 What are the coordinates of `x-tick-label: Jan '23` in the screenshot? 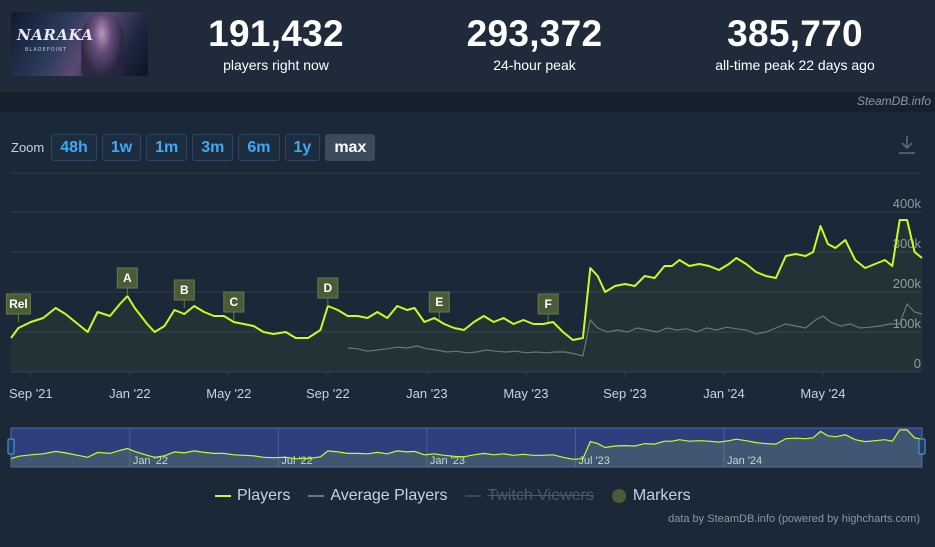 It's located at (427, 393).